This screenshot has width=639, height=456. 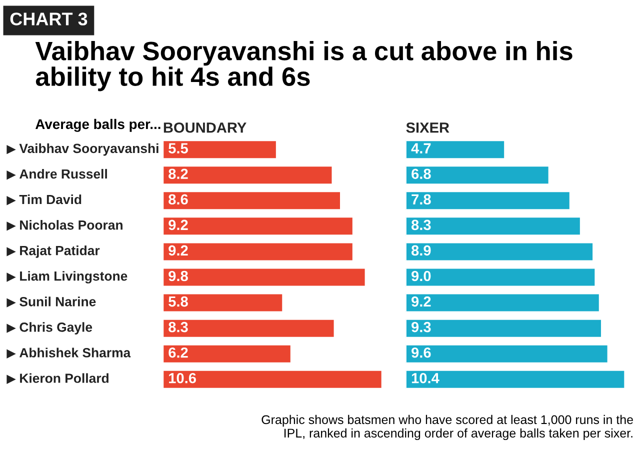 What do you see at coordinates (74, 277) in the screenshot?
I see `y-tick-label: Liam Livingstone` at bounding box center [74, 277].